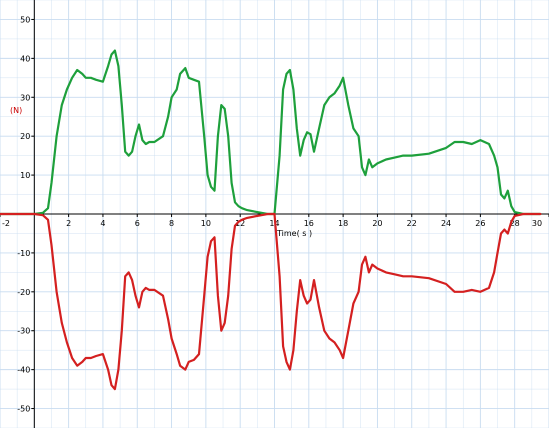 This screenshot has height=428, width=549. Describe the element at coordinates (206, 223) in the screenshot. I see `x-tick-label: 10` at that location.